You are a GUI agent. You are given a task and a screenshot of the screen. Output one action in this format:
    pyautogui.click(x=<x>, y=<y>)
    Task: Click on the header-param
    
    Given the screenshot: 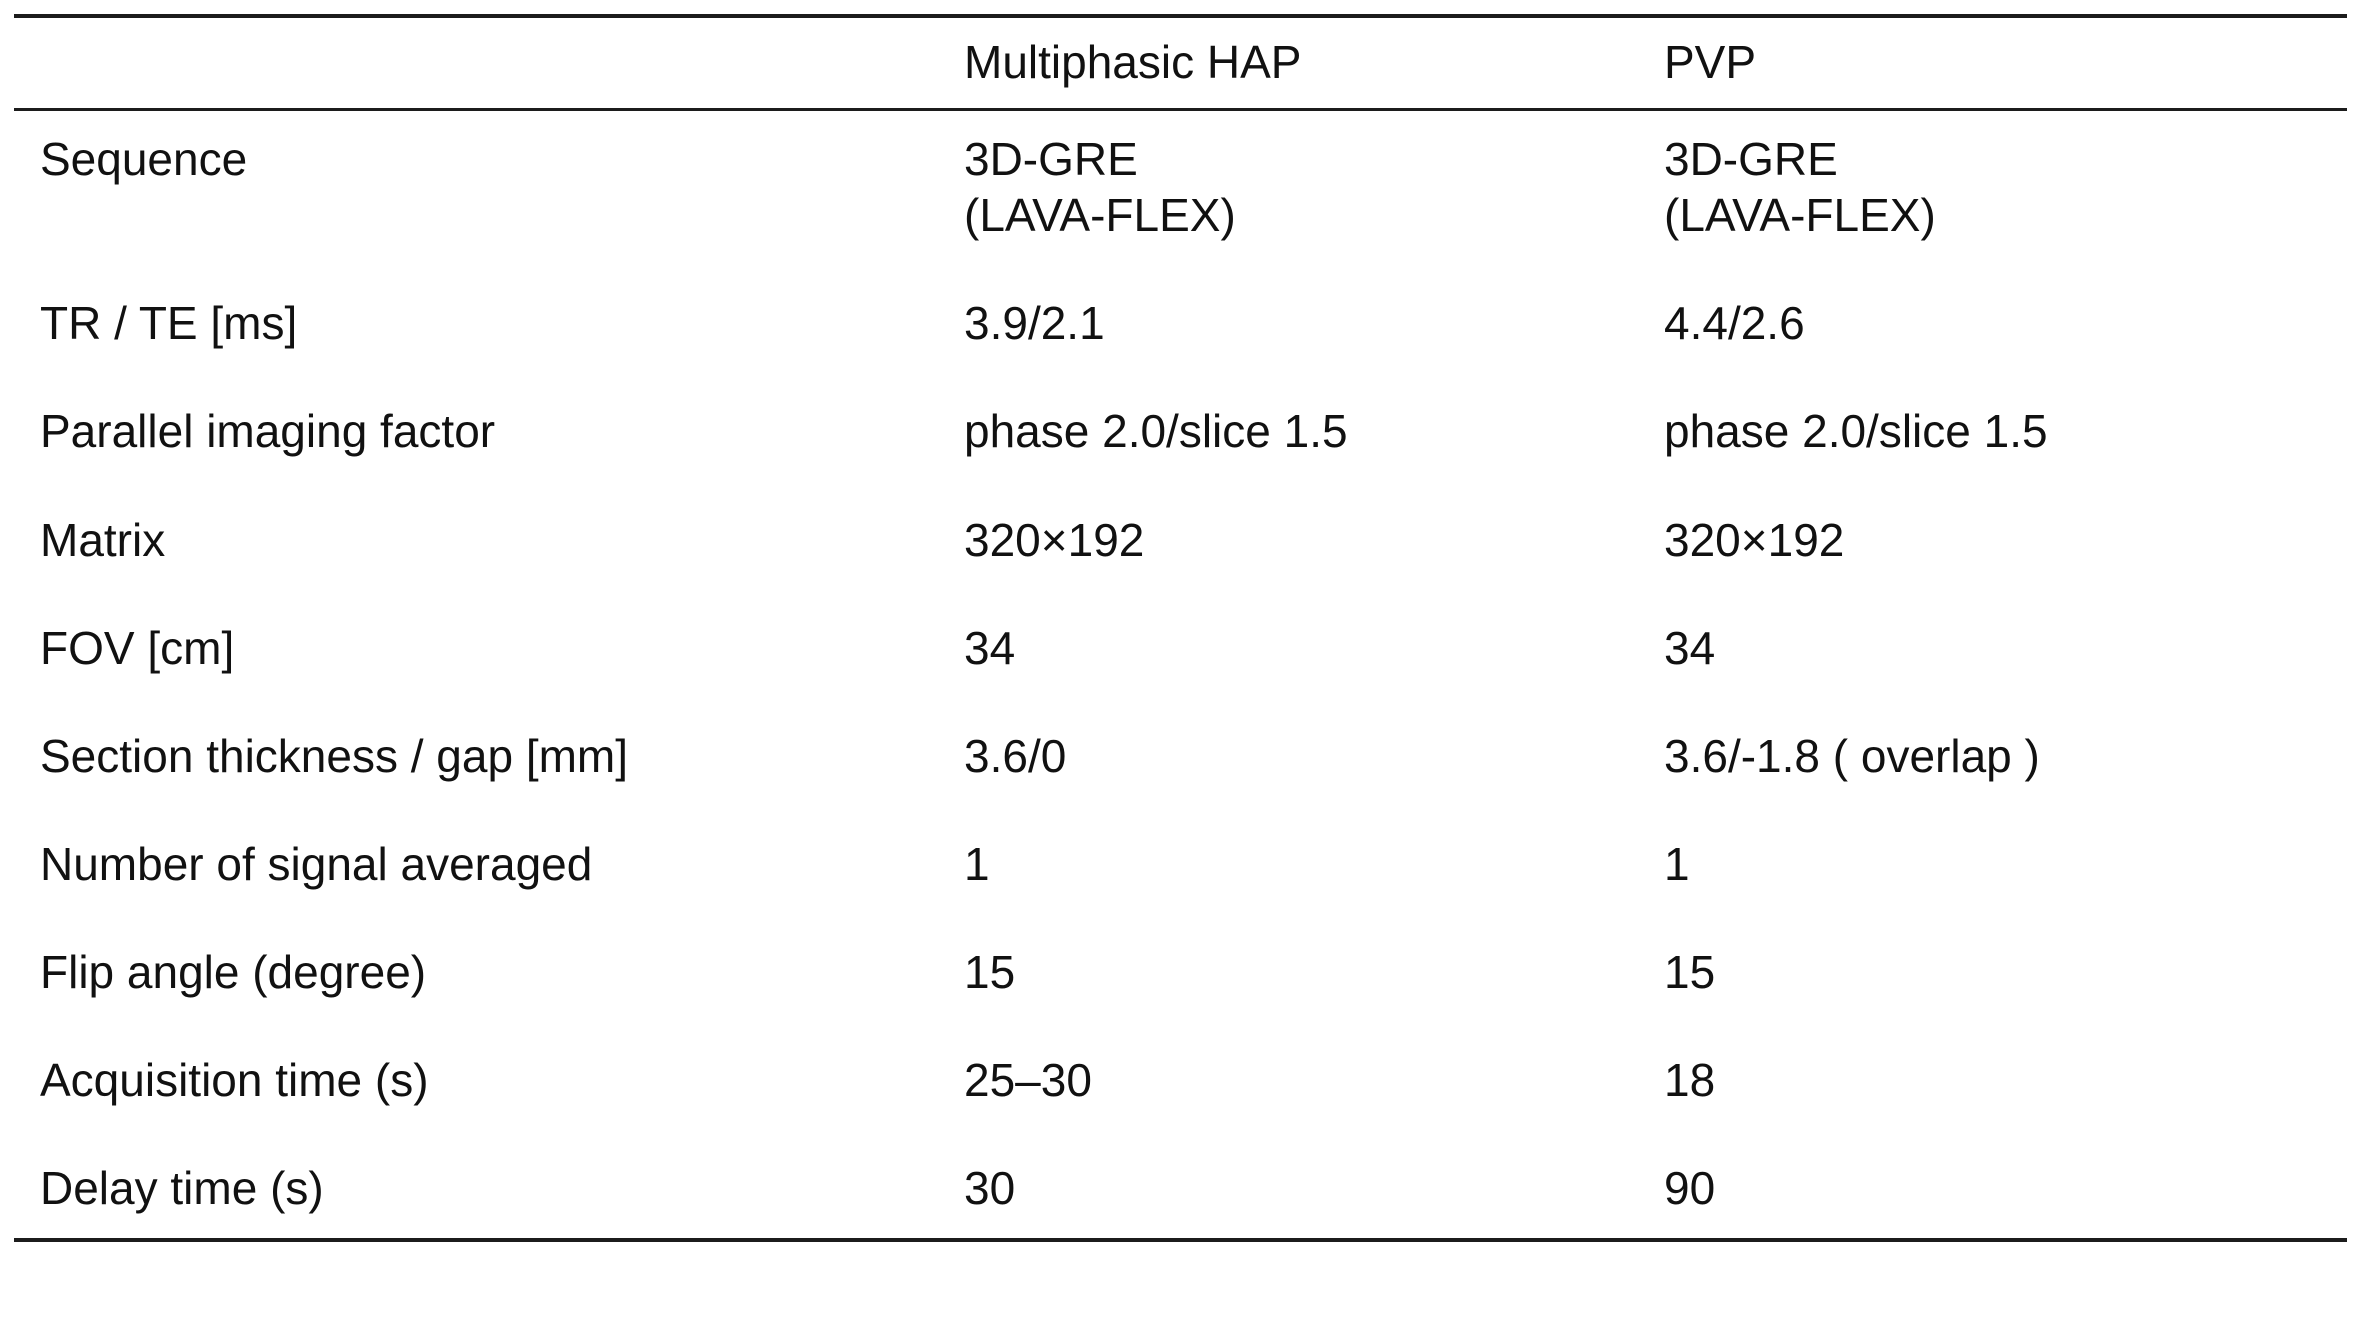 What is the action you would take?
    pyautogui.click(x=489, y=64)
    